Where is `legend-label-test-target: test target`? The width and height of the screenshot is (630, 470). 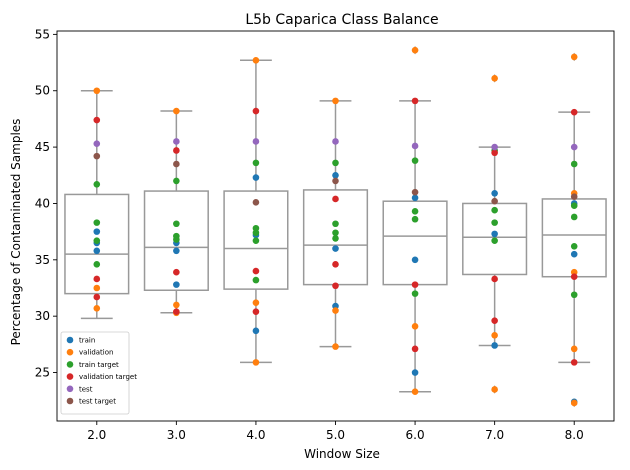
legend-label-test-target: test target is located at coordinates (97, 402).